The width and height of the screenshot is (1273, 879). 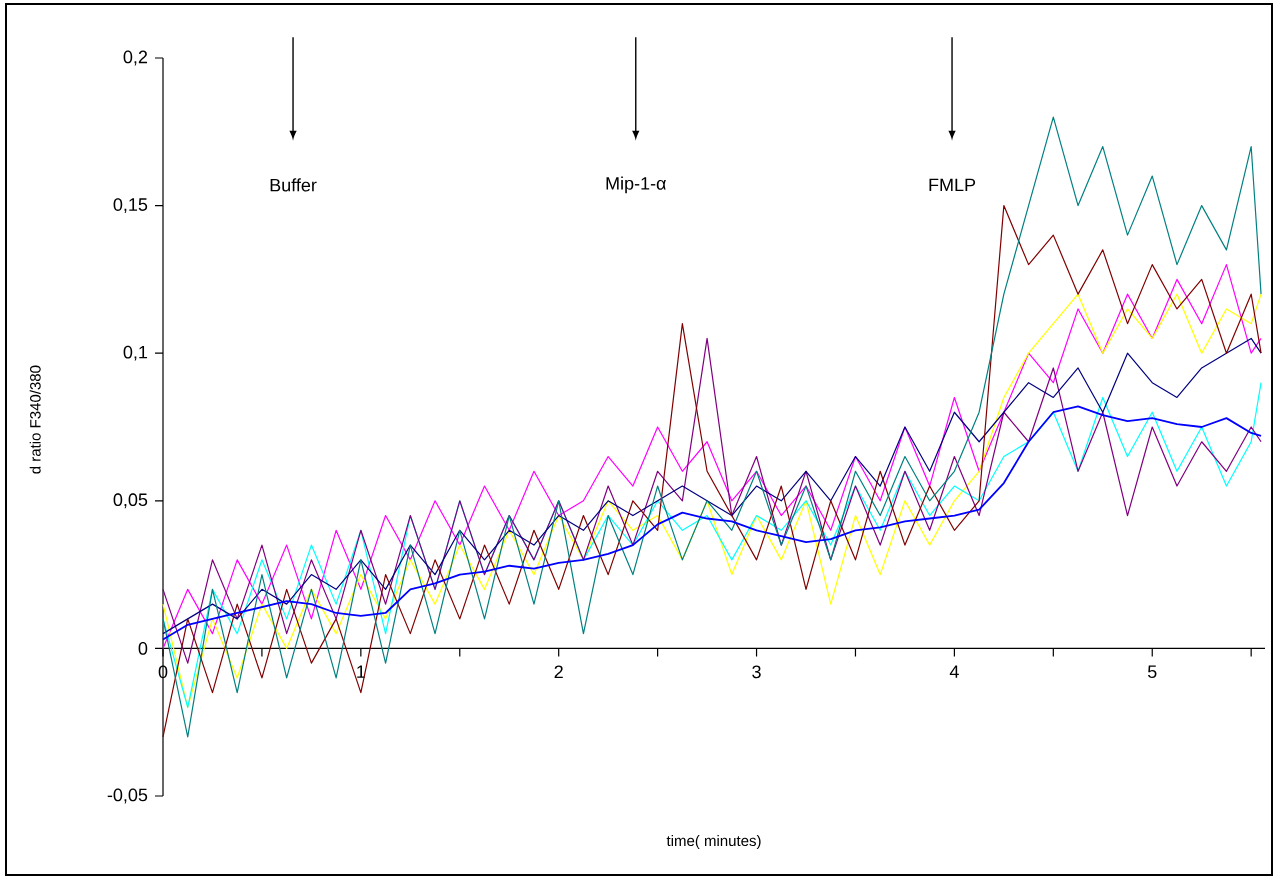 What do you see at coordinates (135, 353) in the screenshot?
I see `y-tick-label: 0,1` at bounding box center [135, 353].